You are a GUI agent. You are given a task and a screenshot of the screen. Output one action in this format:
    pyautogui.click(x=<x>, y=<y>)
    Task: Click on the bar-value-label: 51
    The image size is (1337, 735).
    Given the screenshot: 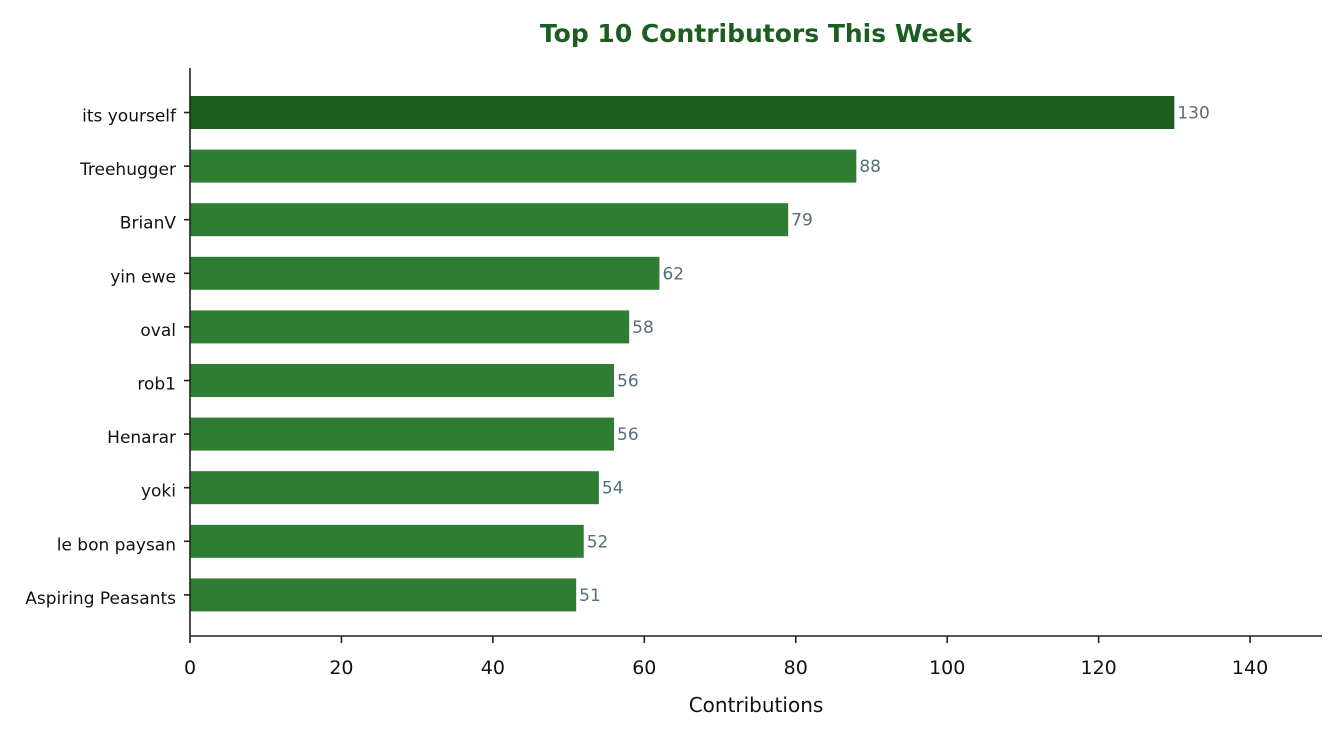 What is the action you would take?
    pyautogui.click(x=590, y=596)
    